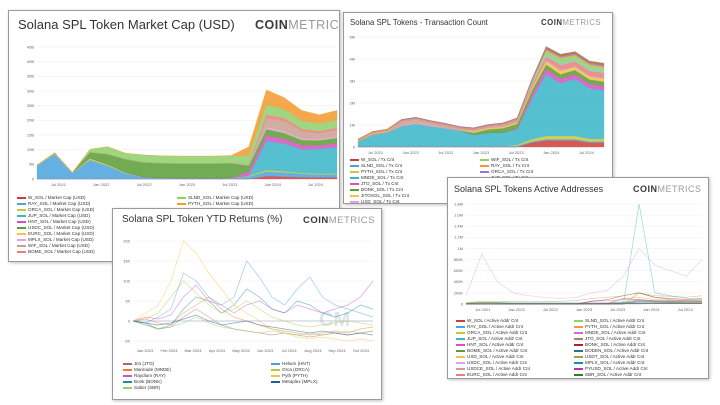 This screenshot has height=405, width=720. I want to click on legend-item: Jito (JTO), so click(197, 364).